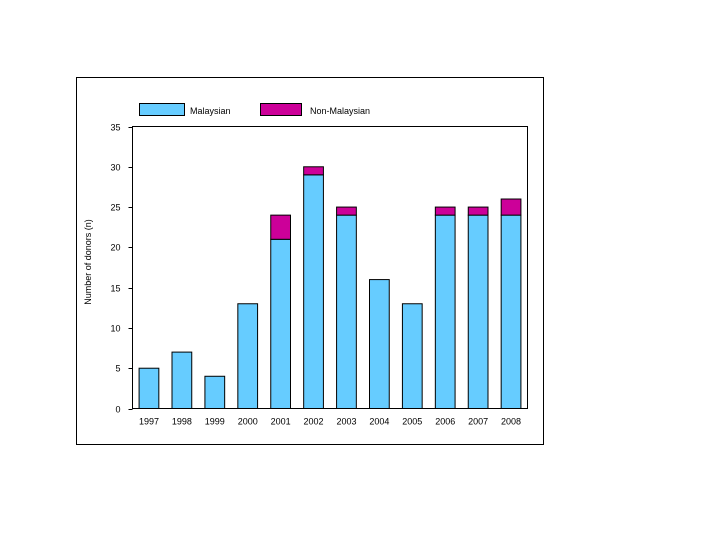  Describe the element at coordinates (182, 422) in the screenshot. I see `x-tick-label: 1998` at that location.